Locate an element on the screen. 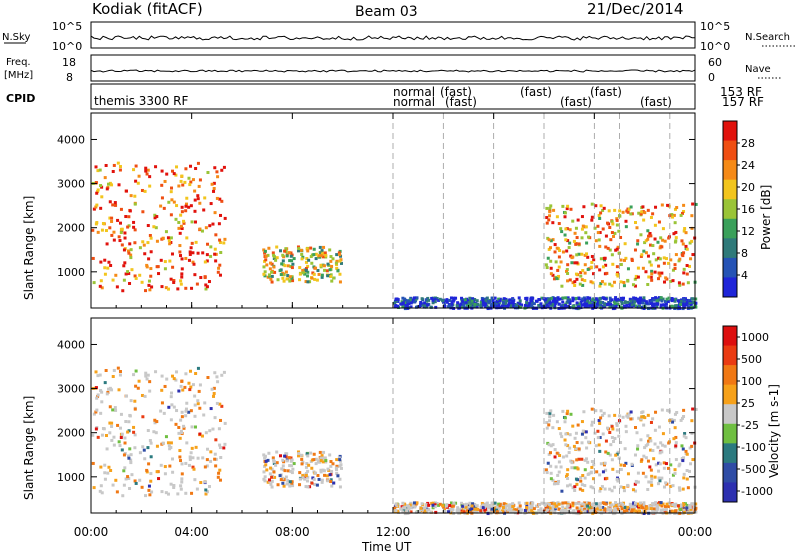 This screenshot has width=800, height=554. nsearch-label: N.Search is located at coordinates (767, 37).